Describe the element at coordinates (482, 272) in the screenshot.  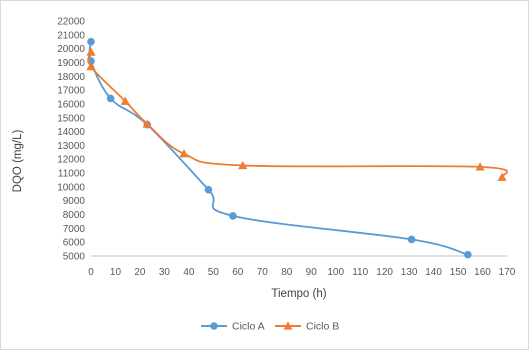
I see `x-tick-label: 160` at that location.